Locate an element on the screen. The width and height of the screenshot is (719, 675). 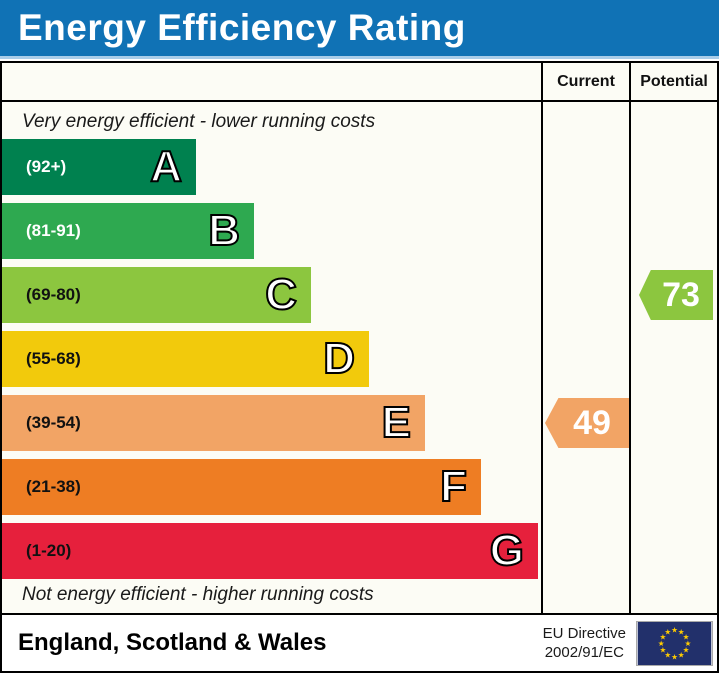
current-column-body is located at coordinates (586, 357).